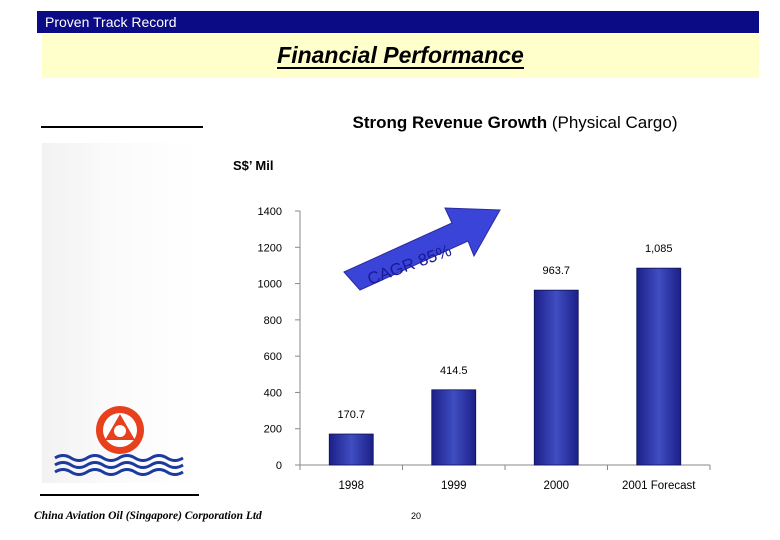  I want to click on y-tick-label: 600, so click(273, 357).